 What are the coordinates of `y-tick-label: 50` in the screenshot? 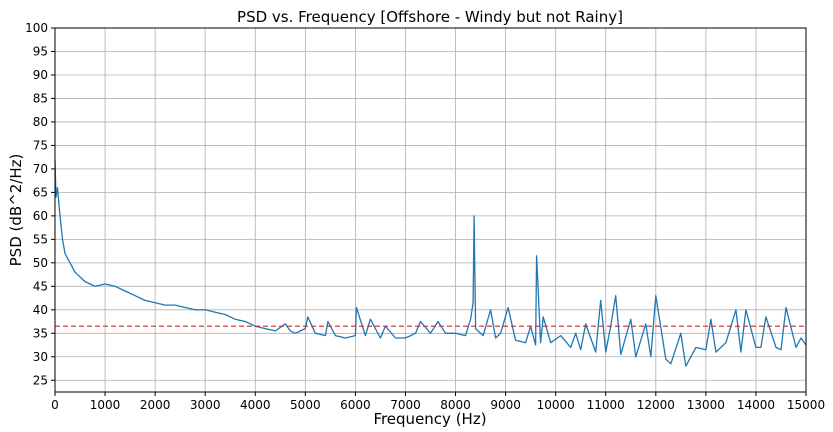 It's located at (40, 263).